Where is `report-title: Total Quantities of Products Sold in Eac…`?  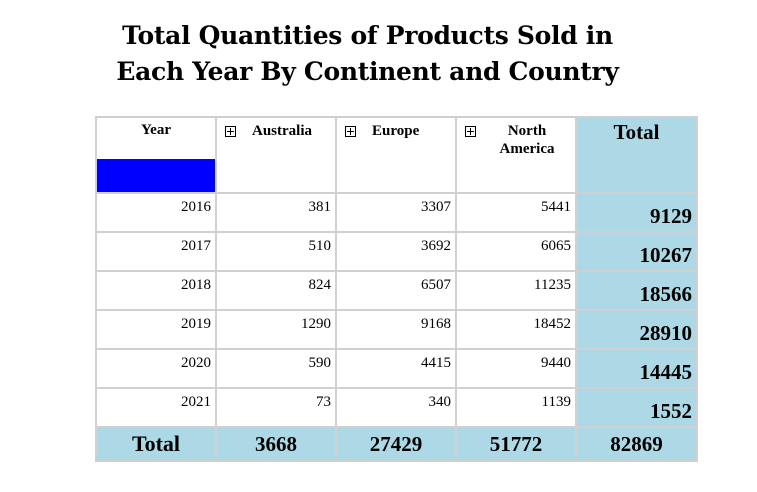 report-title: Total Quantities of Products Sold in Eac… is located at coordinates (367, 54).